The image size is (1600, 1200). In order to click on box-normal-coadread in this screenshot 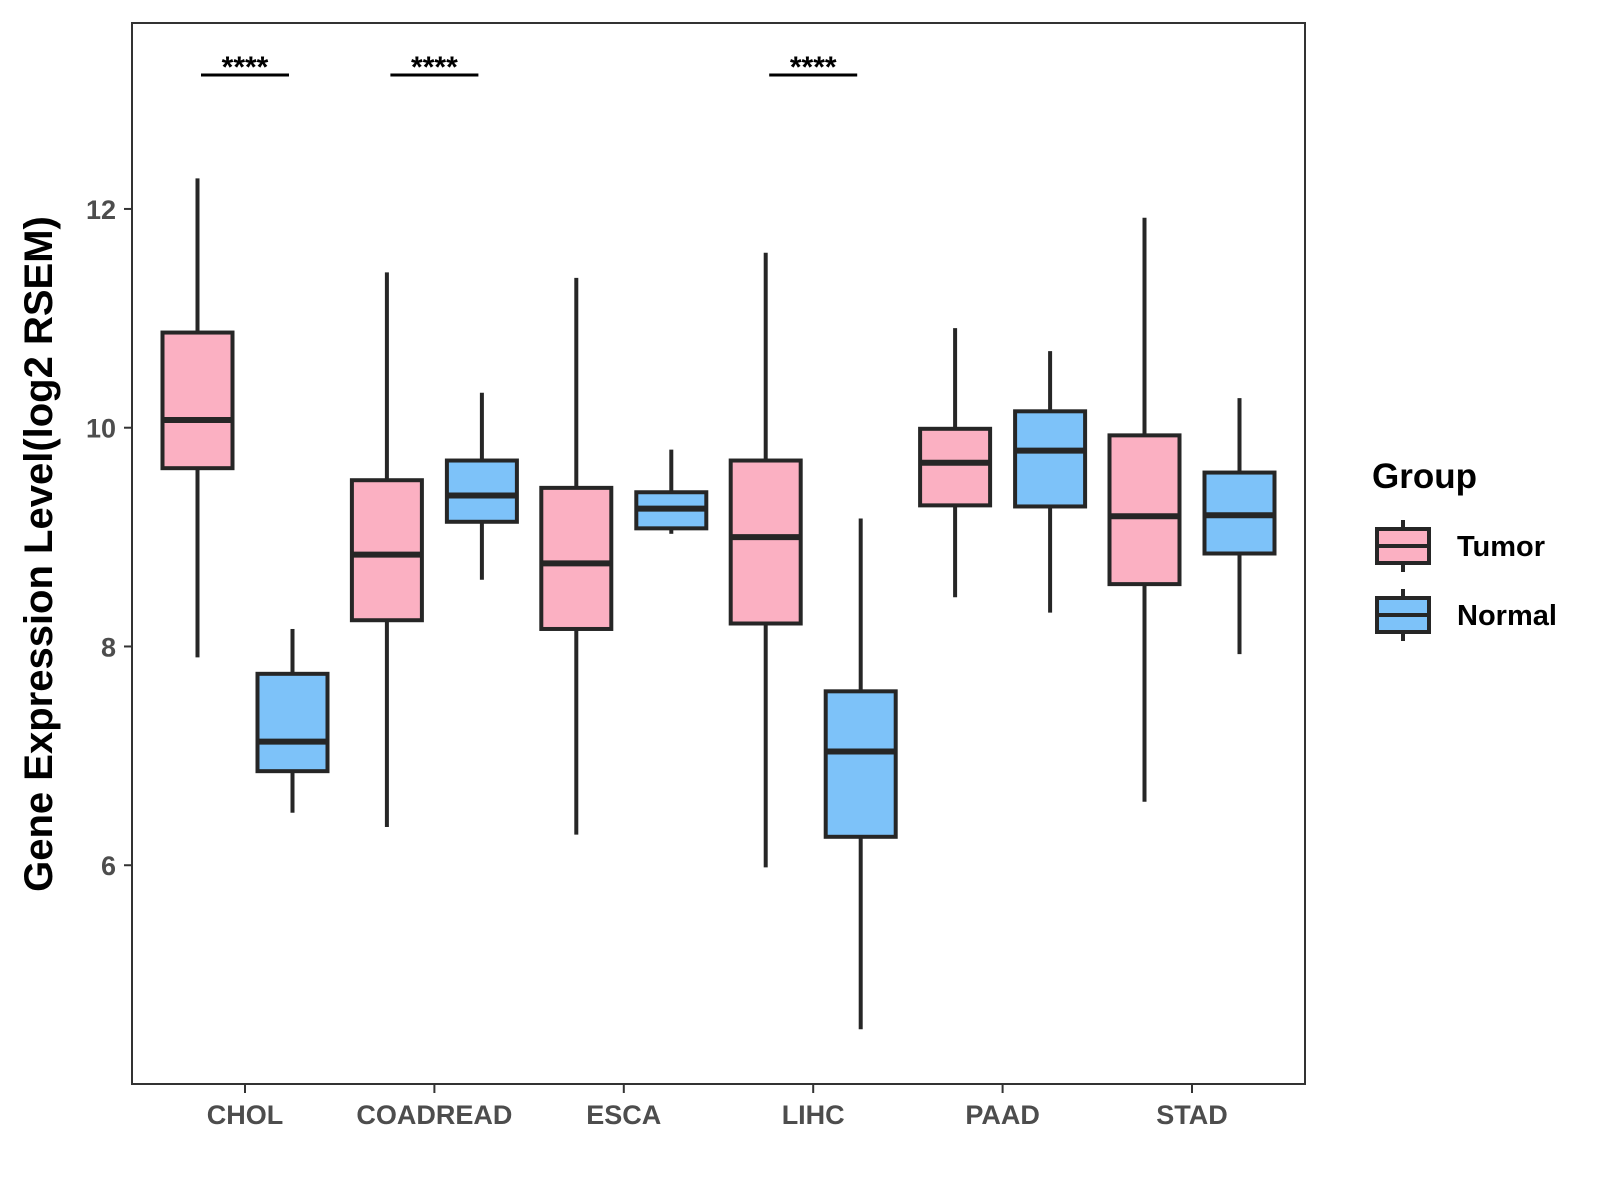, I will do `click(481, 486)`.